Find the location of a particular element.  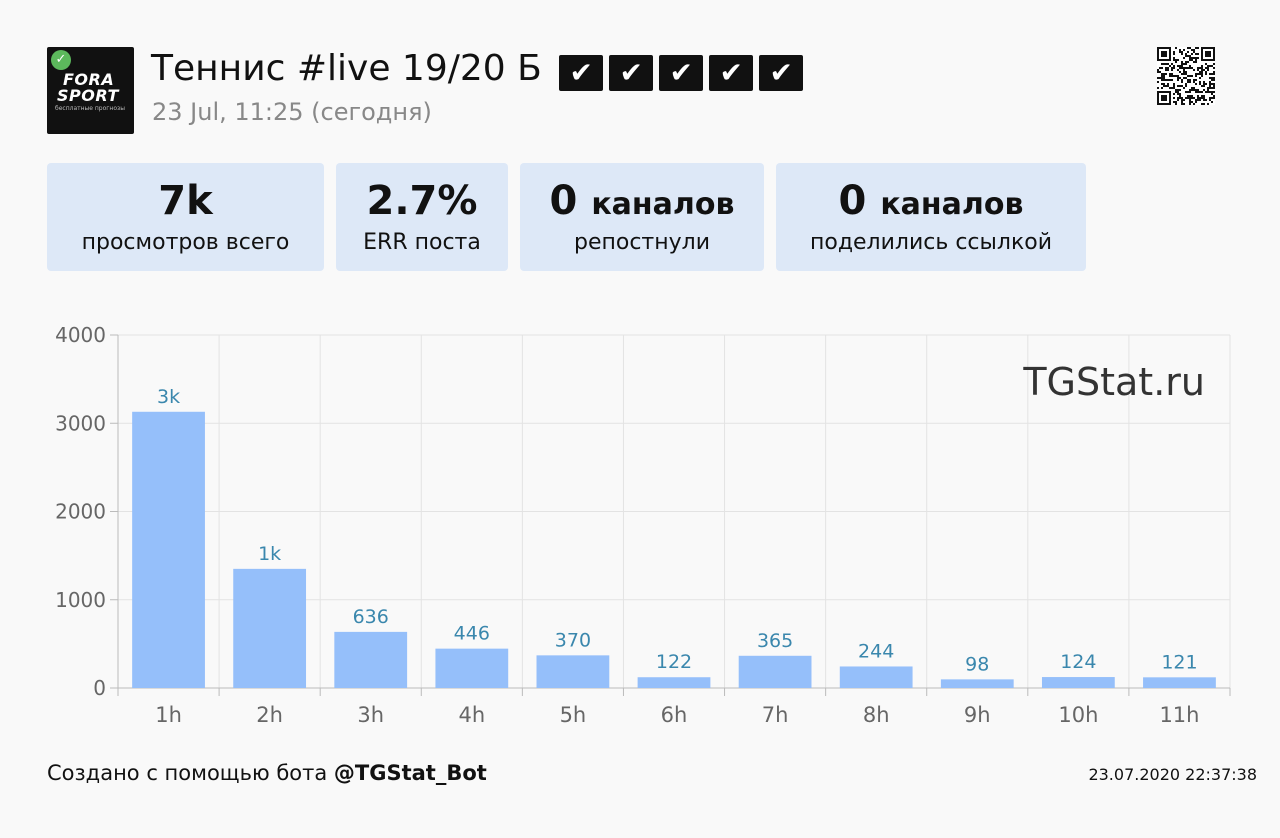

x-tick-label: 11h is located at coordinates (1179, 715).